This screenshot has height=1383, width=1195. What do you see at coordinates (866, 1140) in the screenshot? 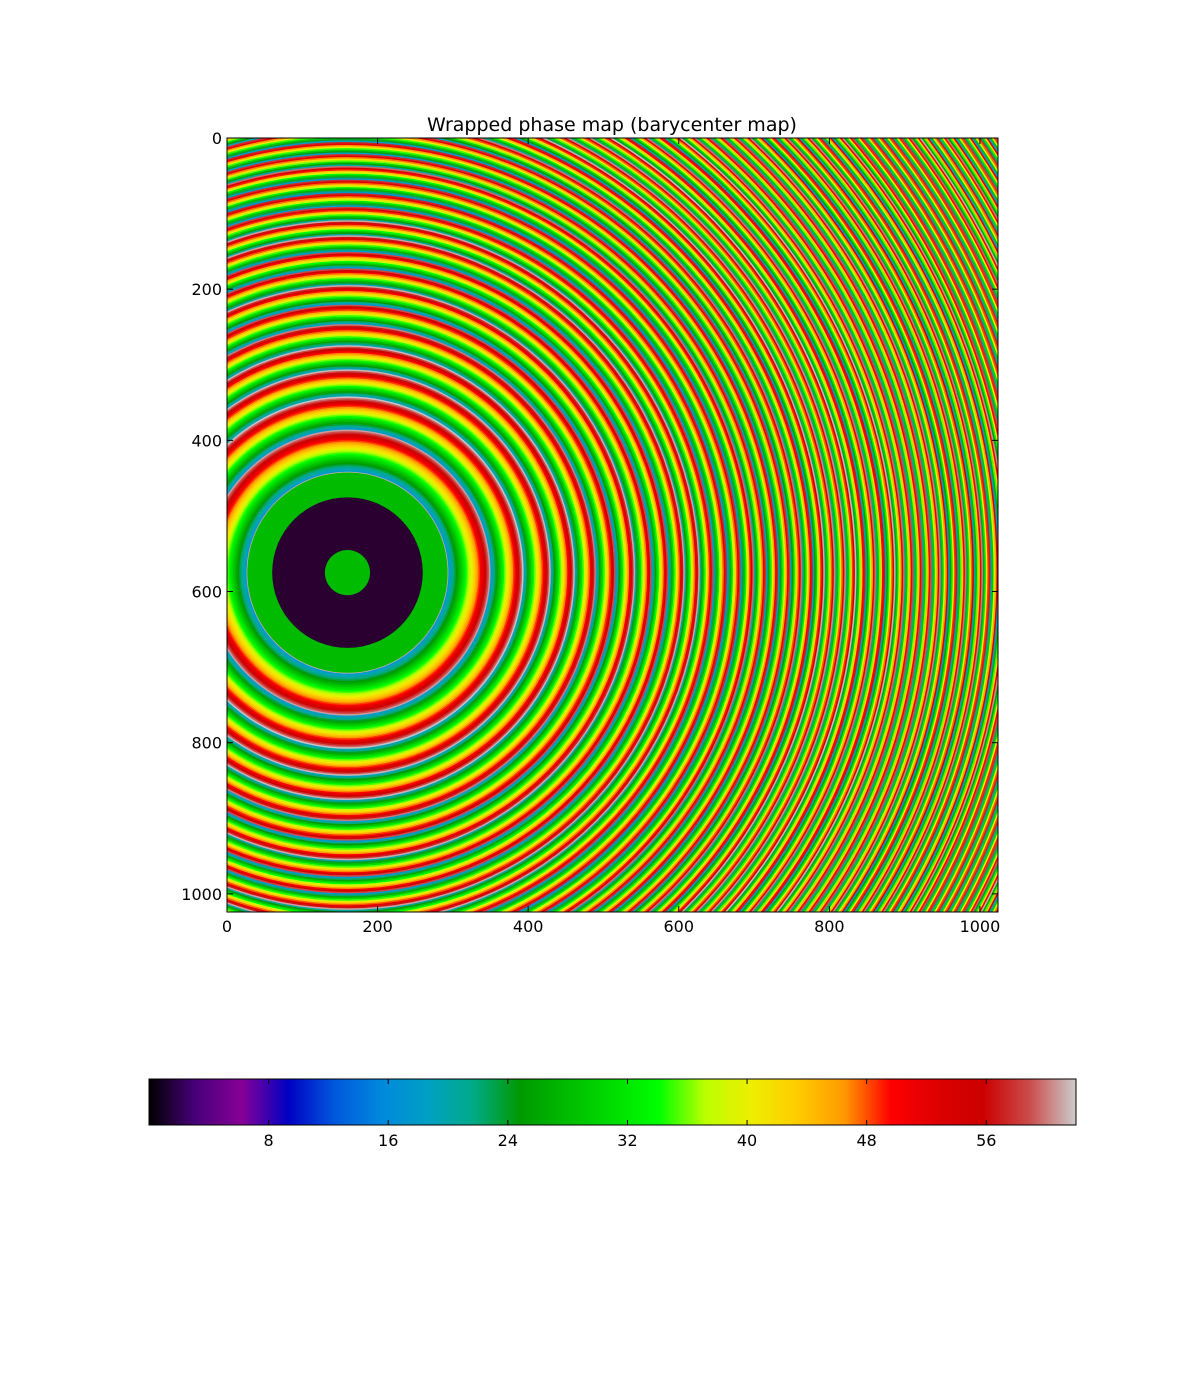
I see `colorbar-tick-label: 48` at bounding box center [866, 1140].